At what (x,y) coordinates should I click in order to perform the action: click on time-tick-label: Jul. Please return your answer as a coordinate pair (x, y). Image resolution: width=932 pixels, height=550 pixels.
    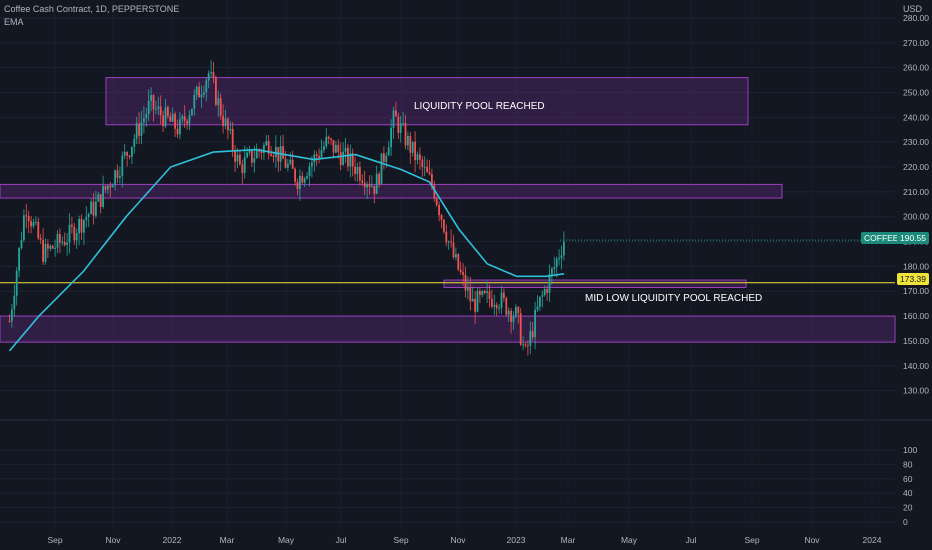
    Looking at the image, I should click on (691, 540).